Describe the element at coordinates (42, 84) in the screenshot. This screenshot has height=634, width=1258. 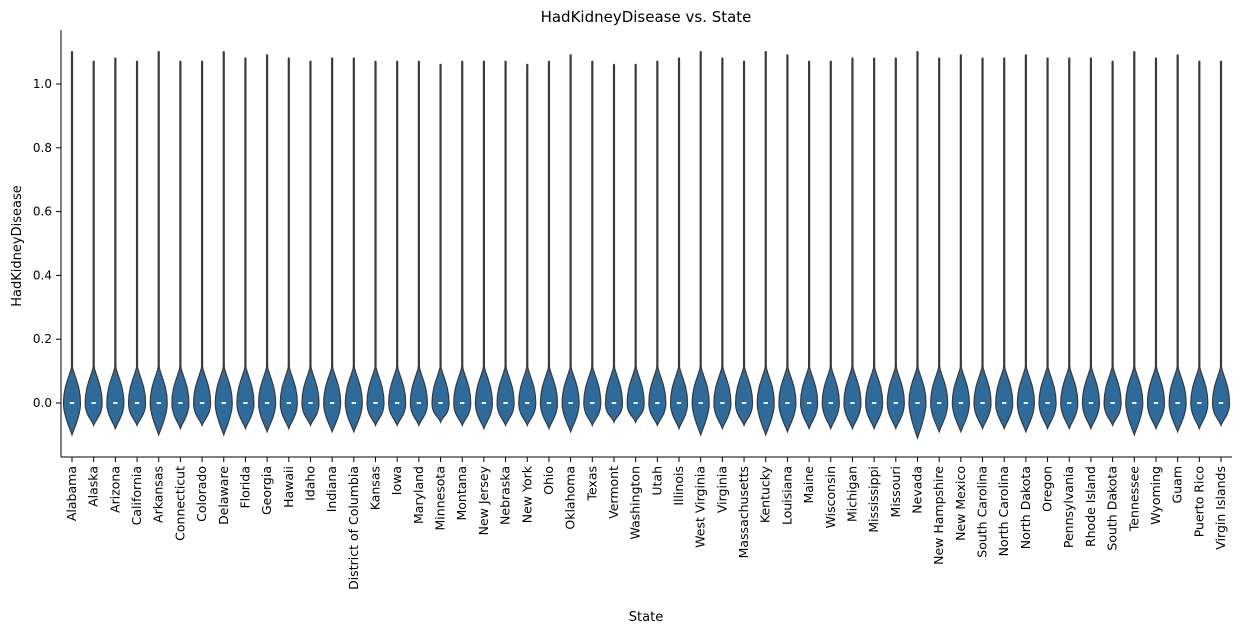
I see `y-tick-label: 1.0` at that location.